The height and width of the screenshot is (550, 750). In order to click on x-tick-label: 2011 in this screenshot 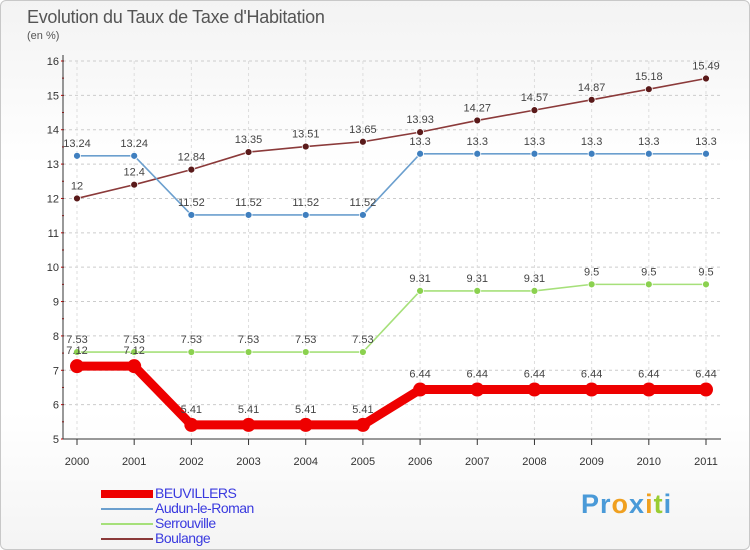, I will do `click(706, 462)`.